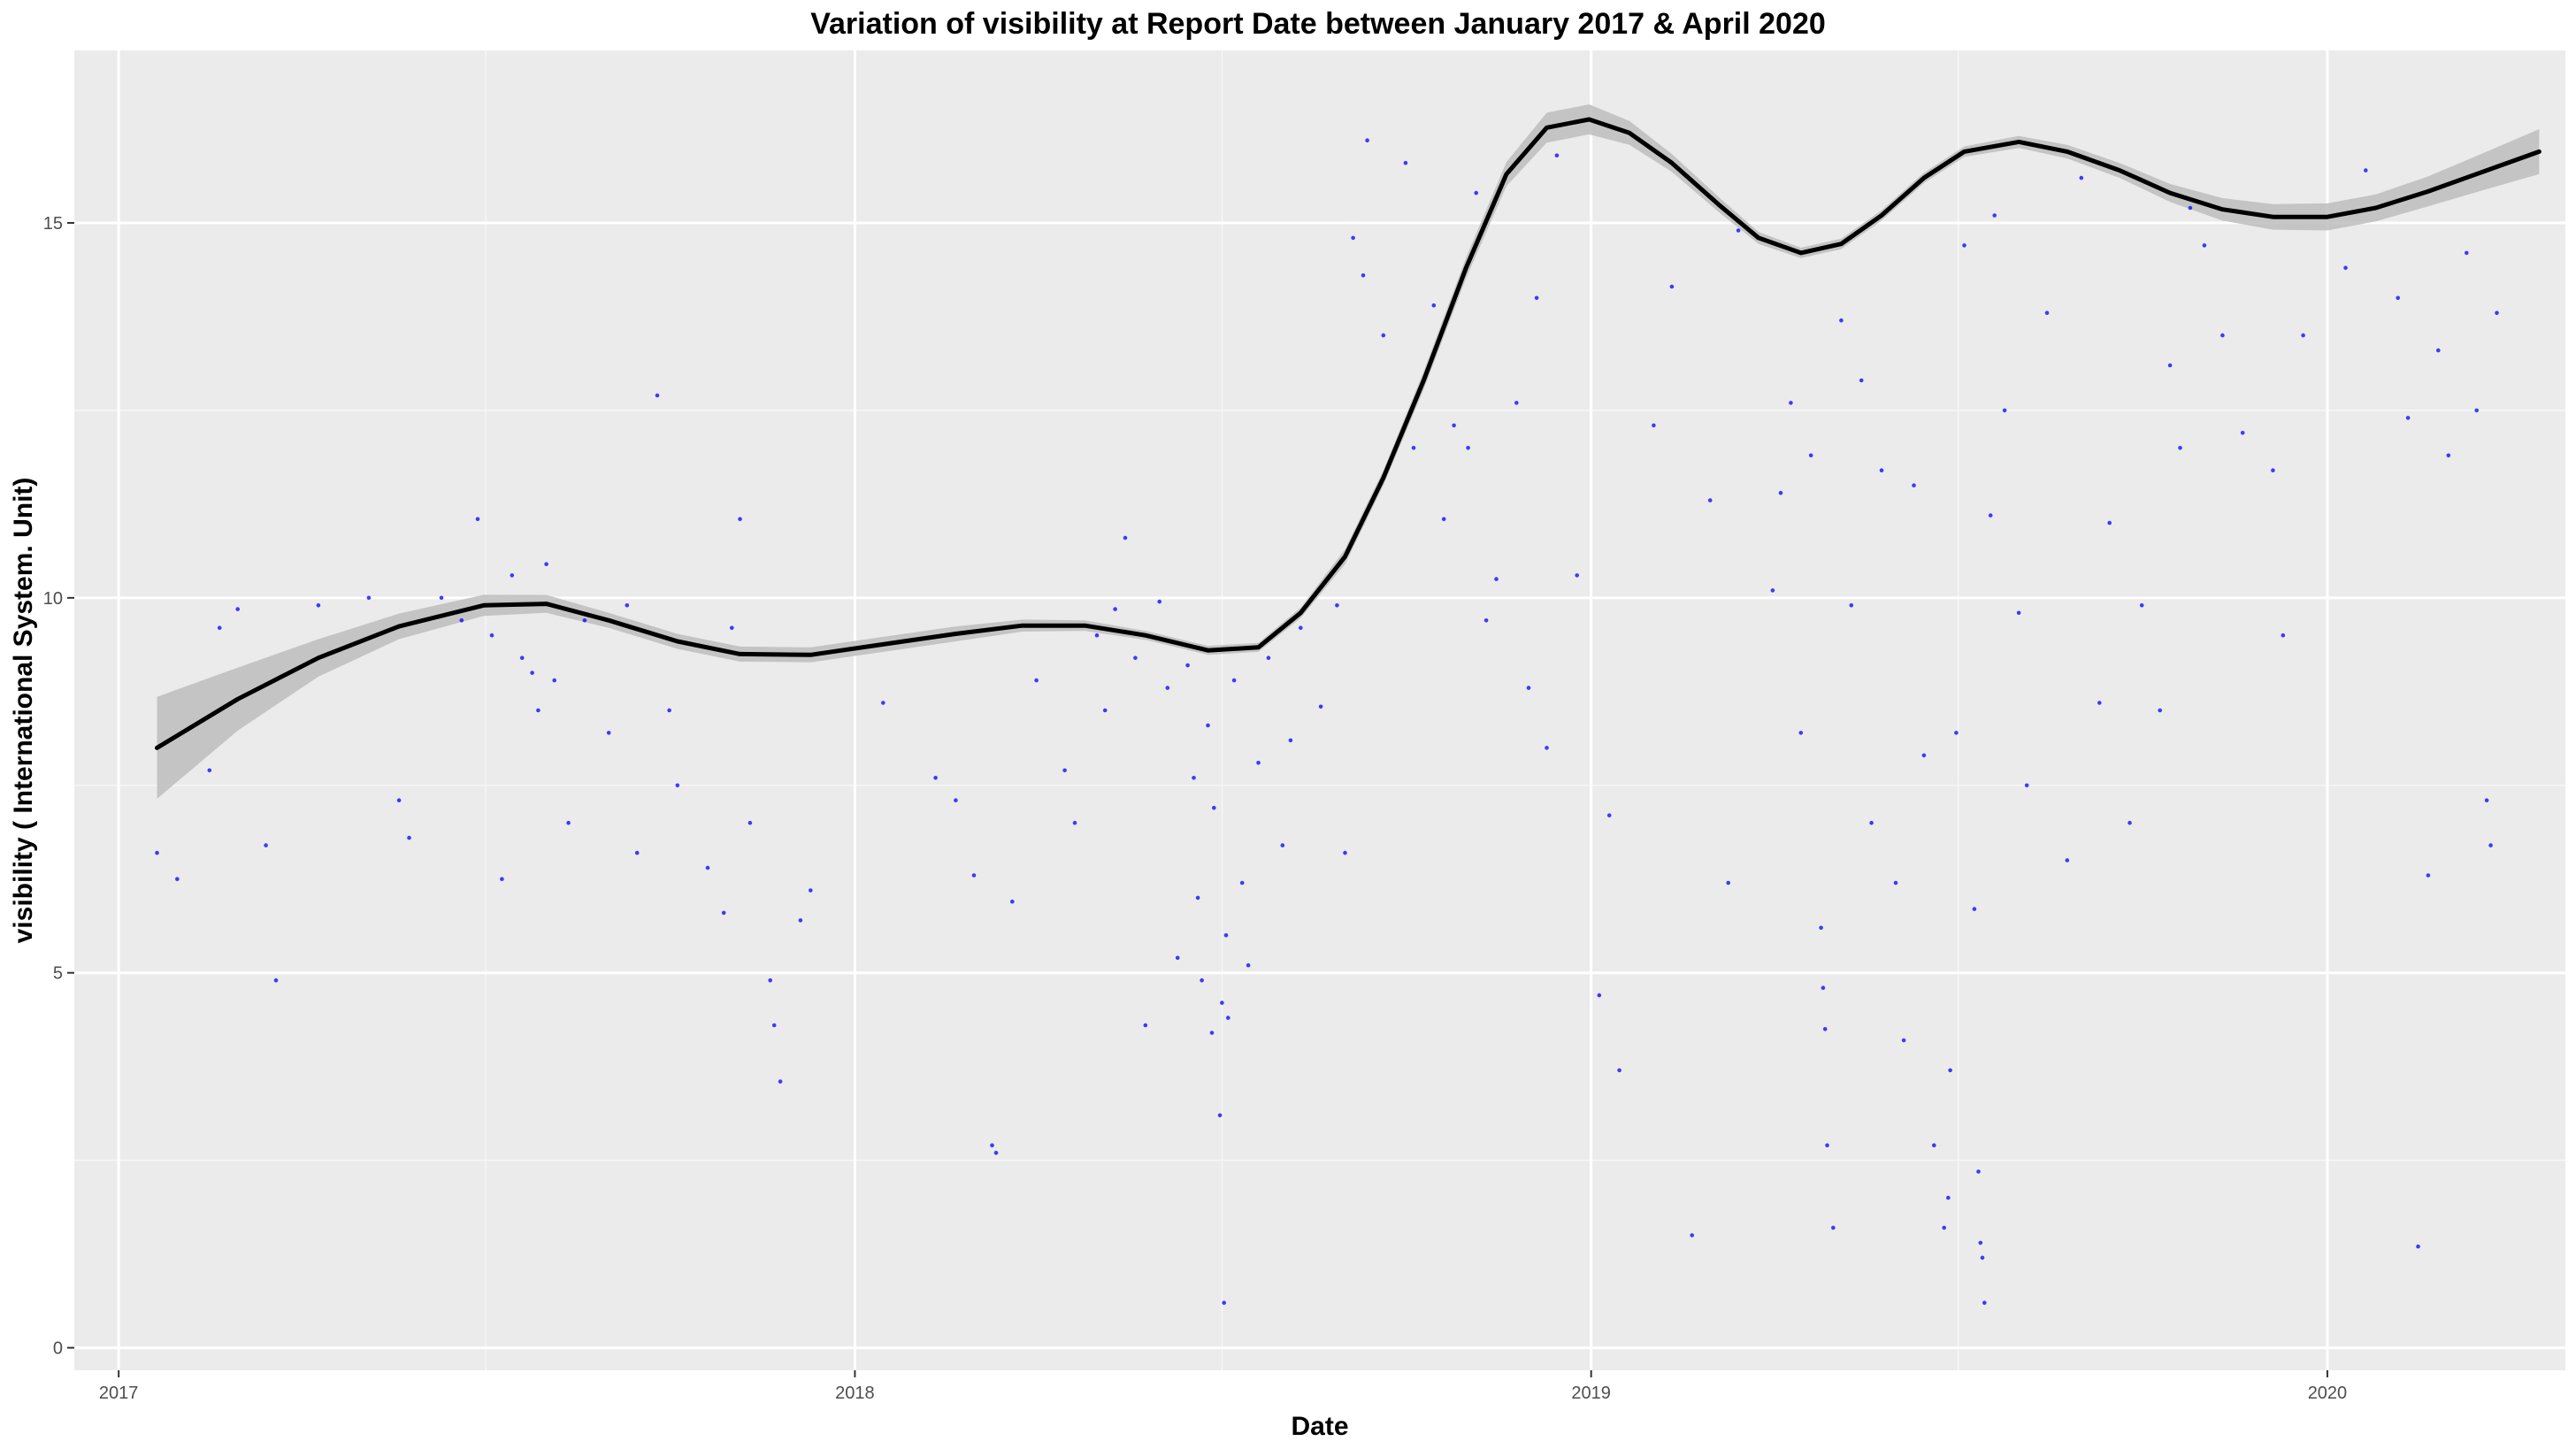 Image resolution: width=2576 pixels, height=1449 pixels. Describe the element at coordinates (58, 1349) in the screenshot. I see `y-tick-label: 0` at that location.